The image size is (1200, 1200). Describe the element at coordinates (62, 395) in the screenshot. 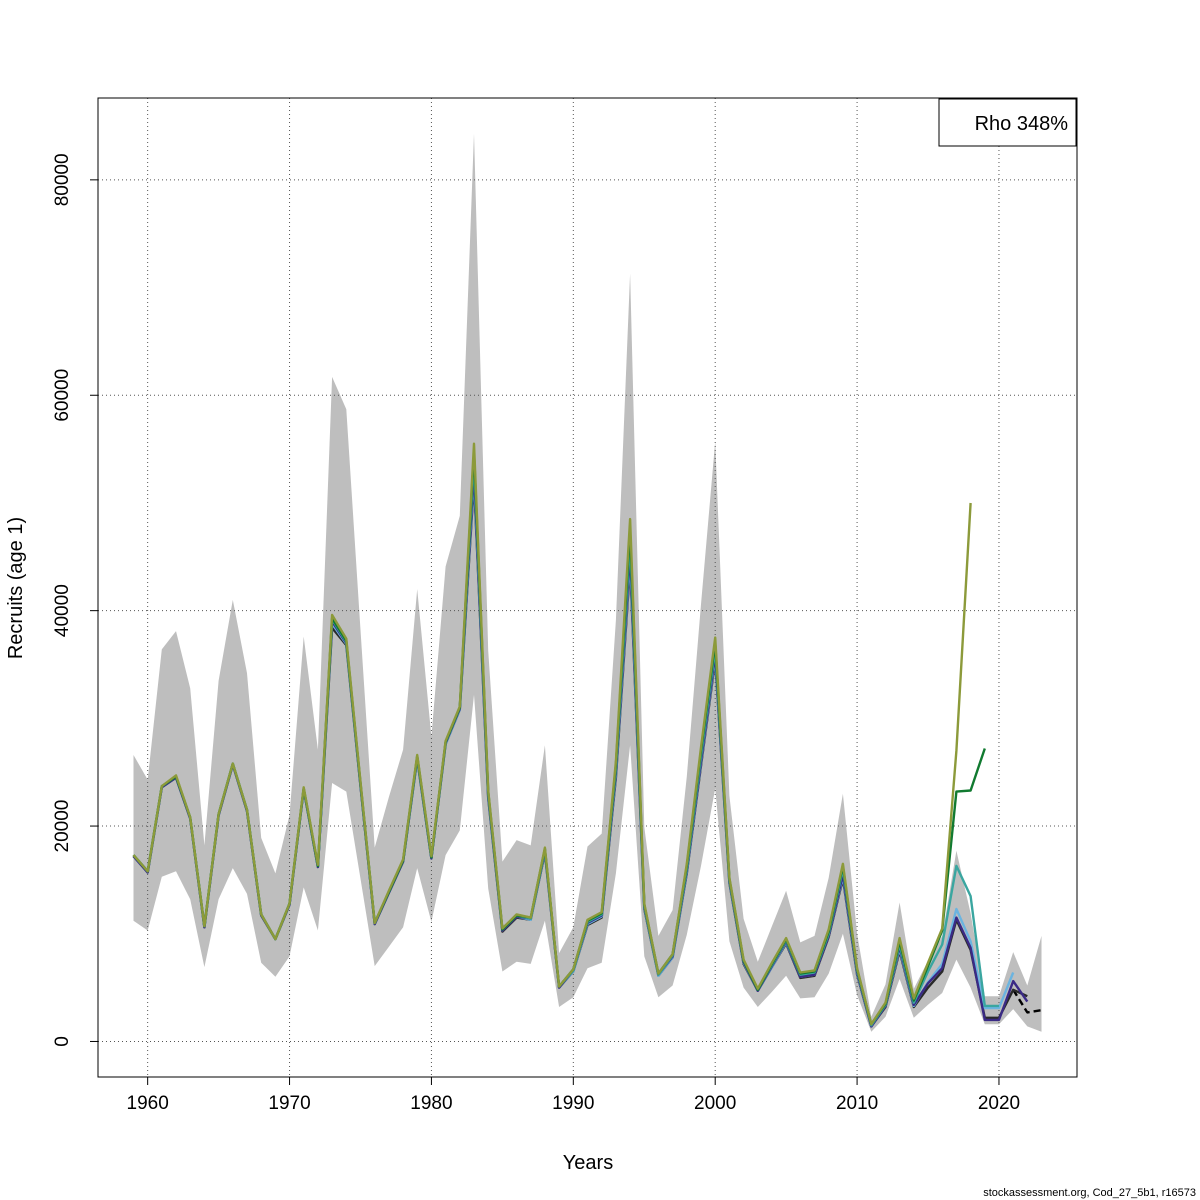

I see `y-tick-label-60000: 60000` at that location.